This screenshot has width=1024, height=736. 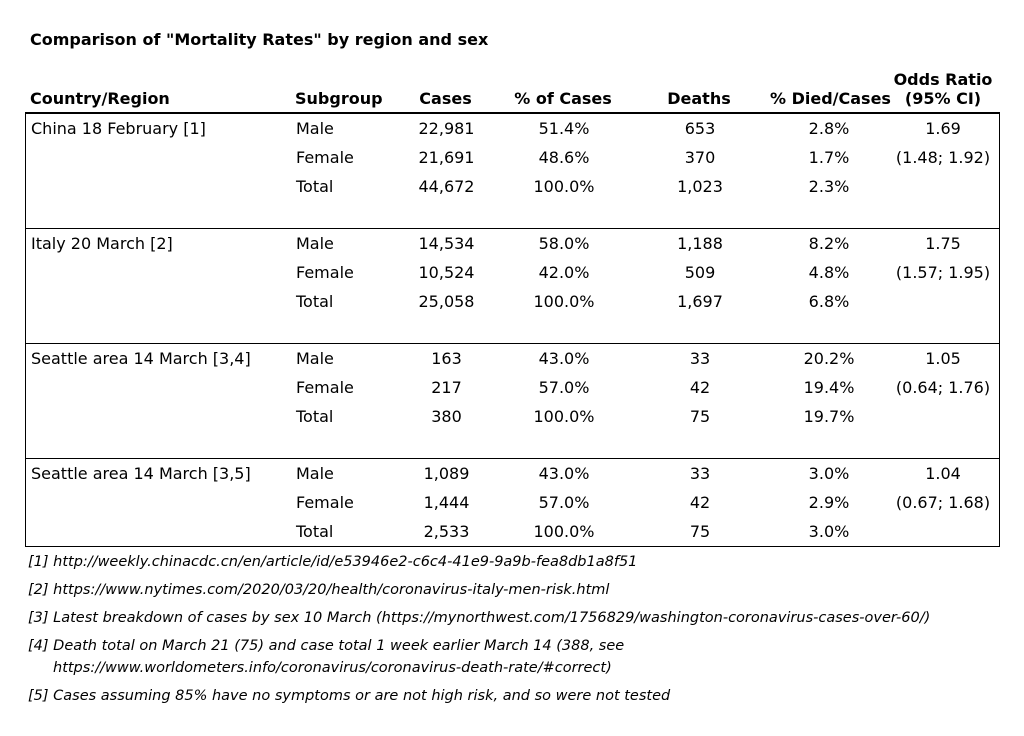 I want to click on cell-odds-ci: (1.48; 1.92), so click(x=943, y=157).